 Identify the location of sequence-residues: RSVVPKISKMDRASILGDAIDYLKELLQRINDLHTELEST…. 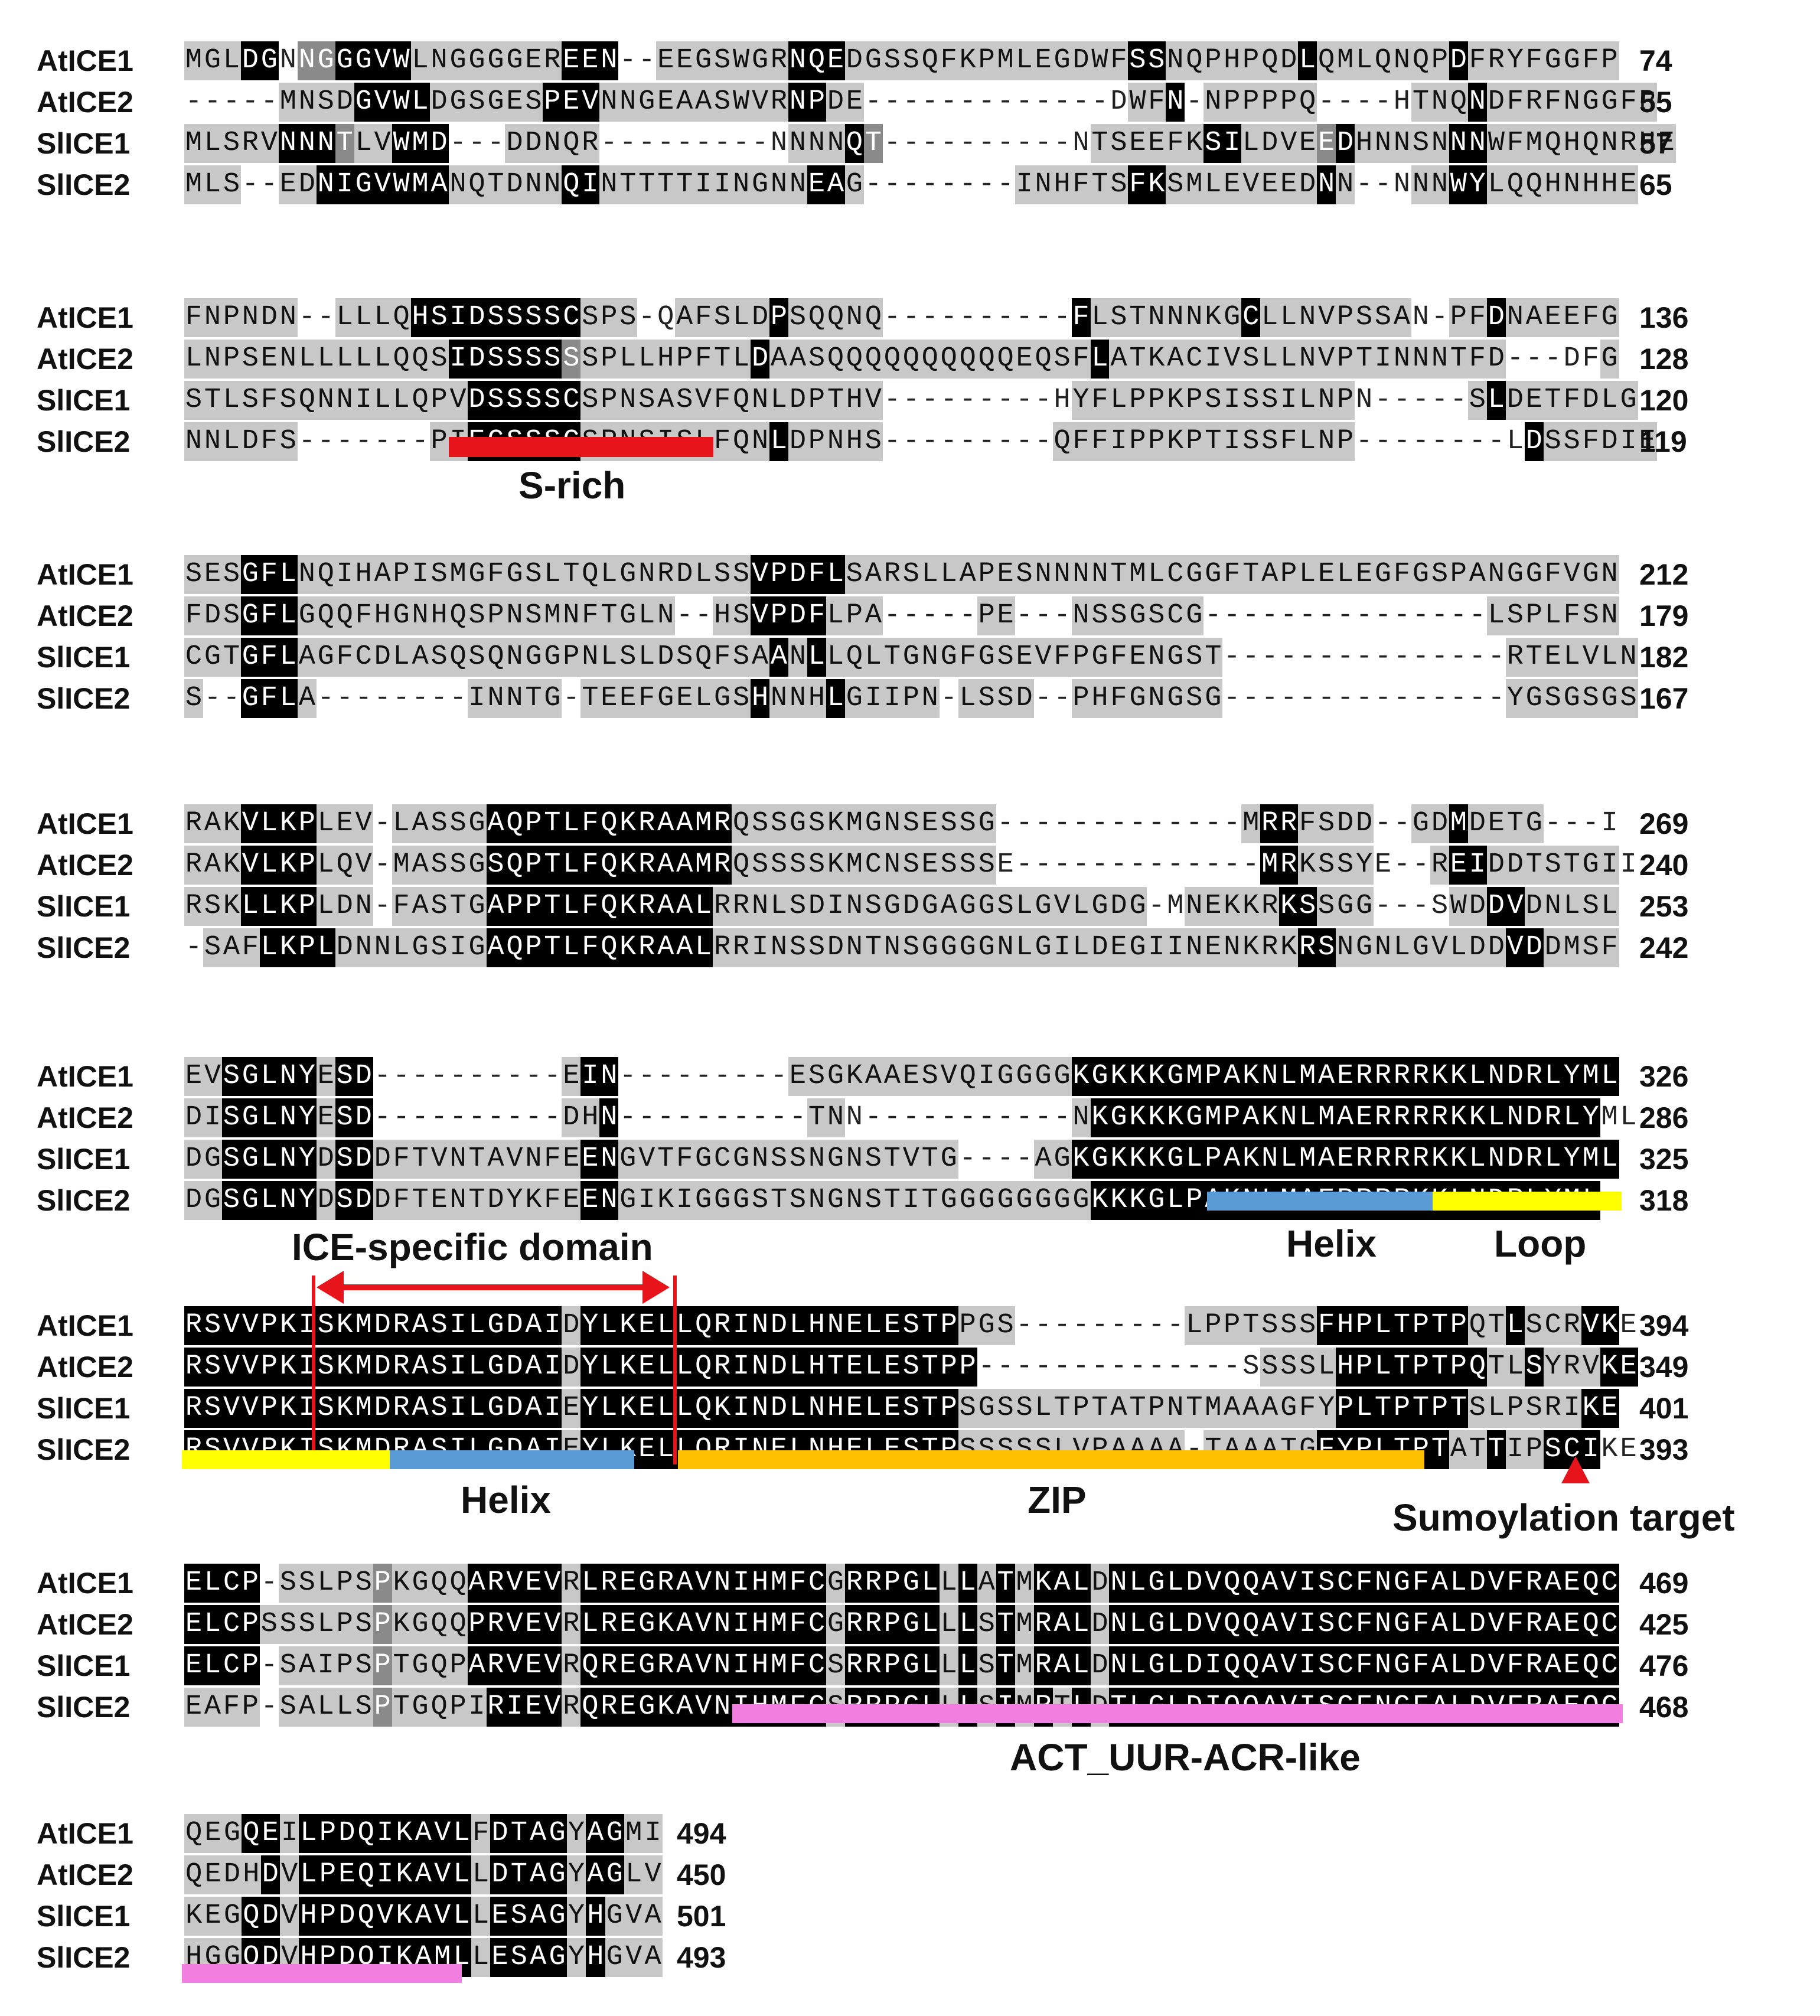
(911, 1367).